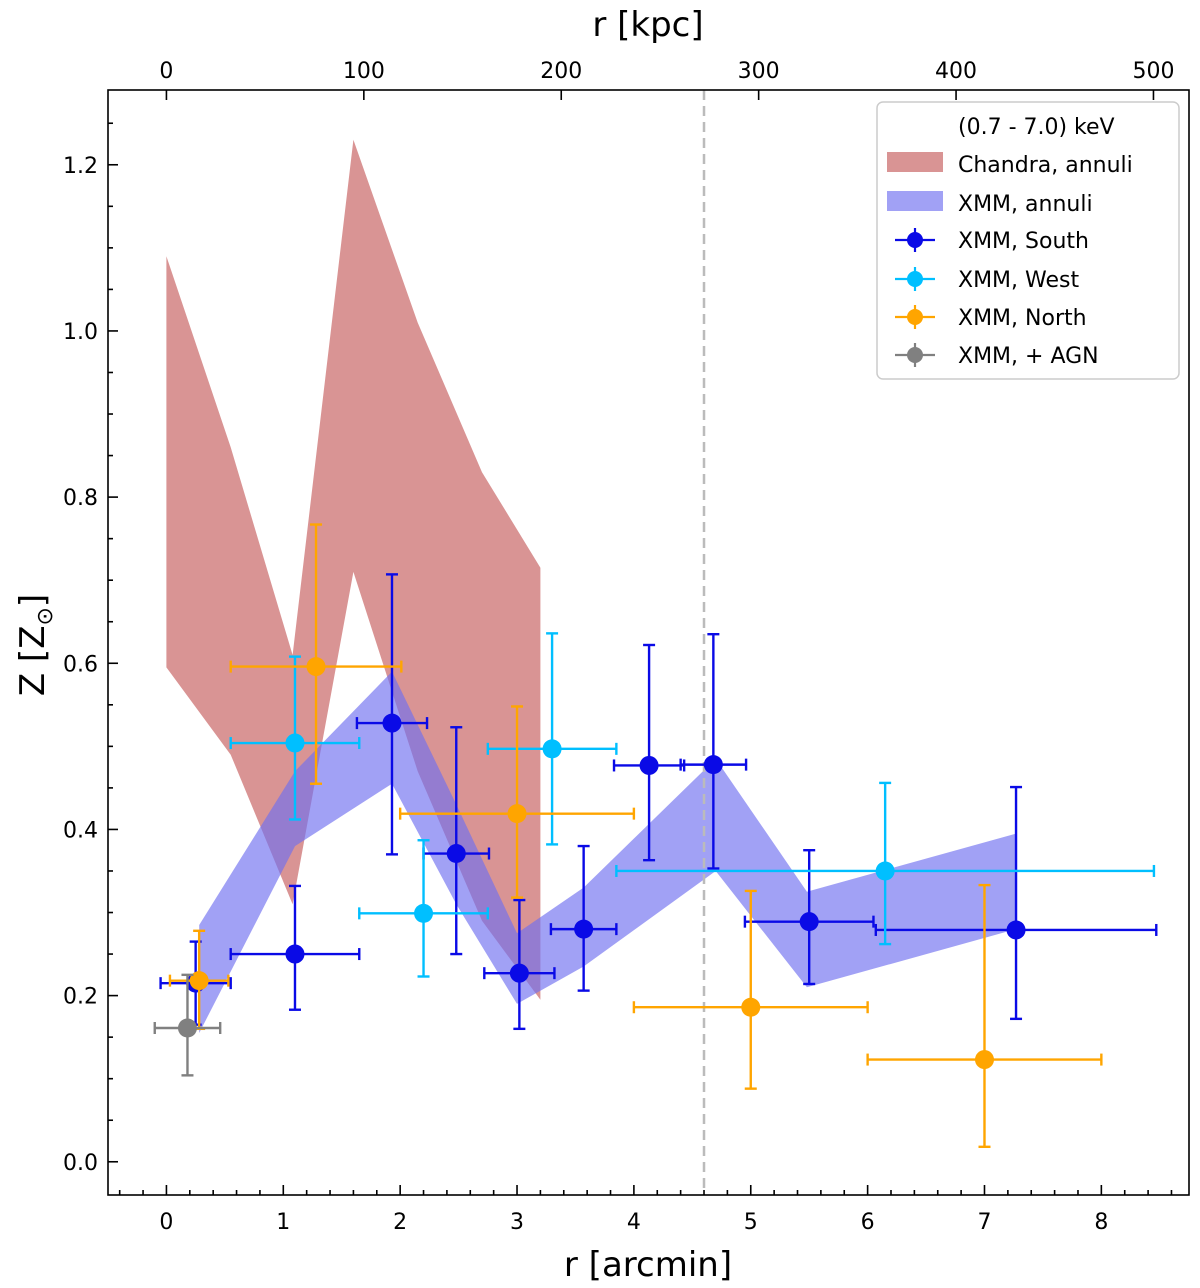  I want to click on point-xmm-south-6-marker, so click(649, 765).